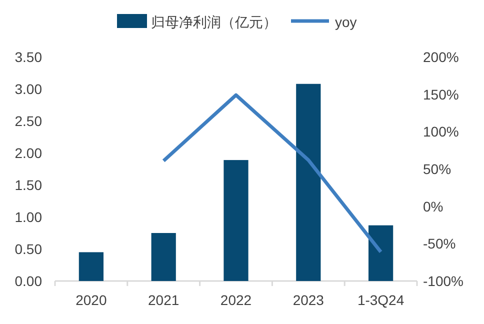 Image resolution: width=484 pixels, height=324 pixels. Describe the element at coordinates (28, 185) in the screenshot. I see `y-tick: 1.50` at that location.